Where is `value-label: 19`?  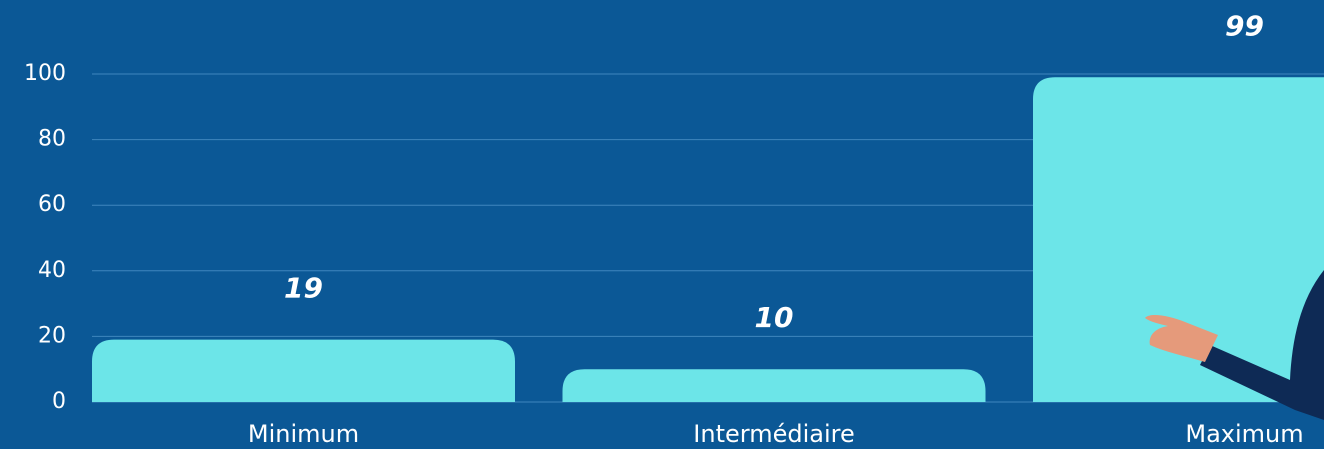 value-label: 19 is located at coordinates (303, 288).